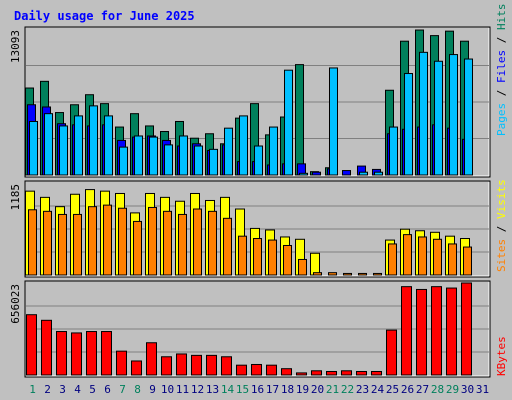 The width and height of the screenshot is (512, 400). What do you see at coordinates (182, 389) in the screenshot?
I see `x-tick-label-day-11: 11` at bounding box center [182, 389].